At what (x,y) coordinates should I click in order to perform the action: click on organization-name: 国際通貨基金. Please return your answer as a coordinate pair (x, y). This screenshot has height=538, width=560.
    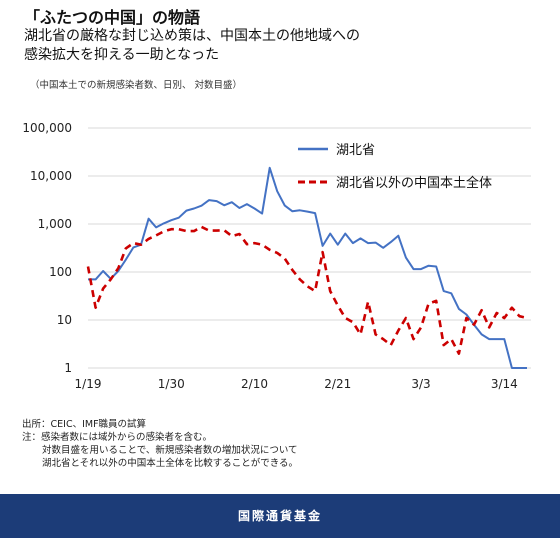
    Looking at the image, I should click on (279, 516).